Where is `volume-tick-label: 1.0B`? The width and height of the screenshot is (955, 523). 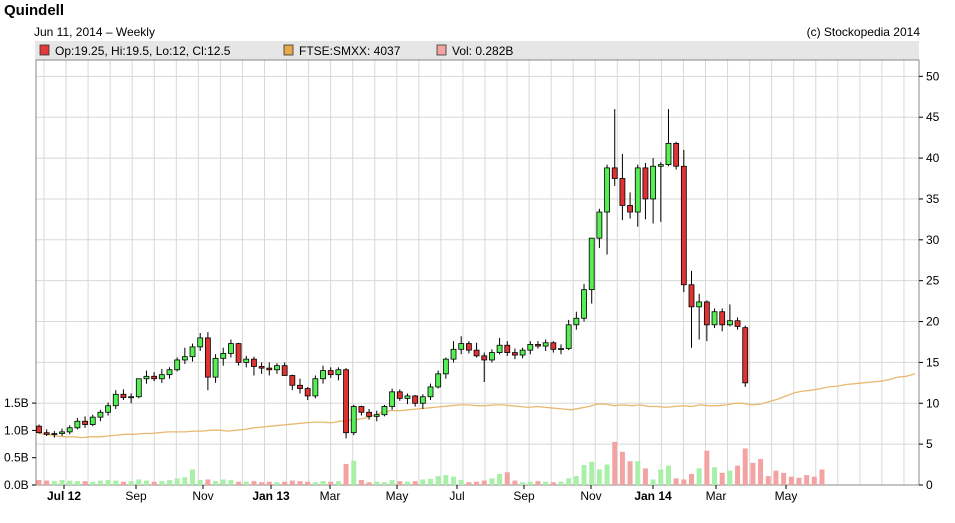
volume-tick-label: 1.0B is located at coordinates (16, 430).